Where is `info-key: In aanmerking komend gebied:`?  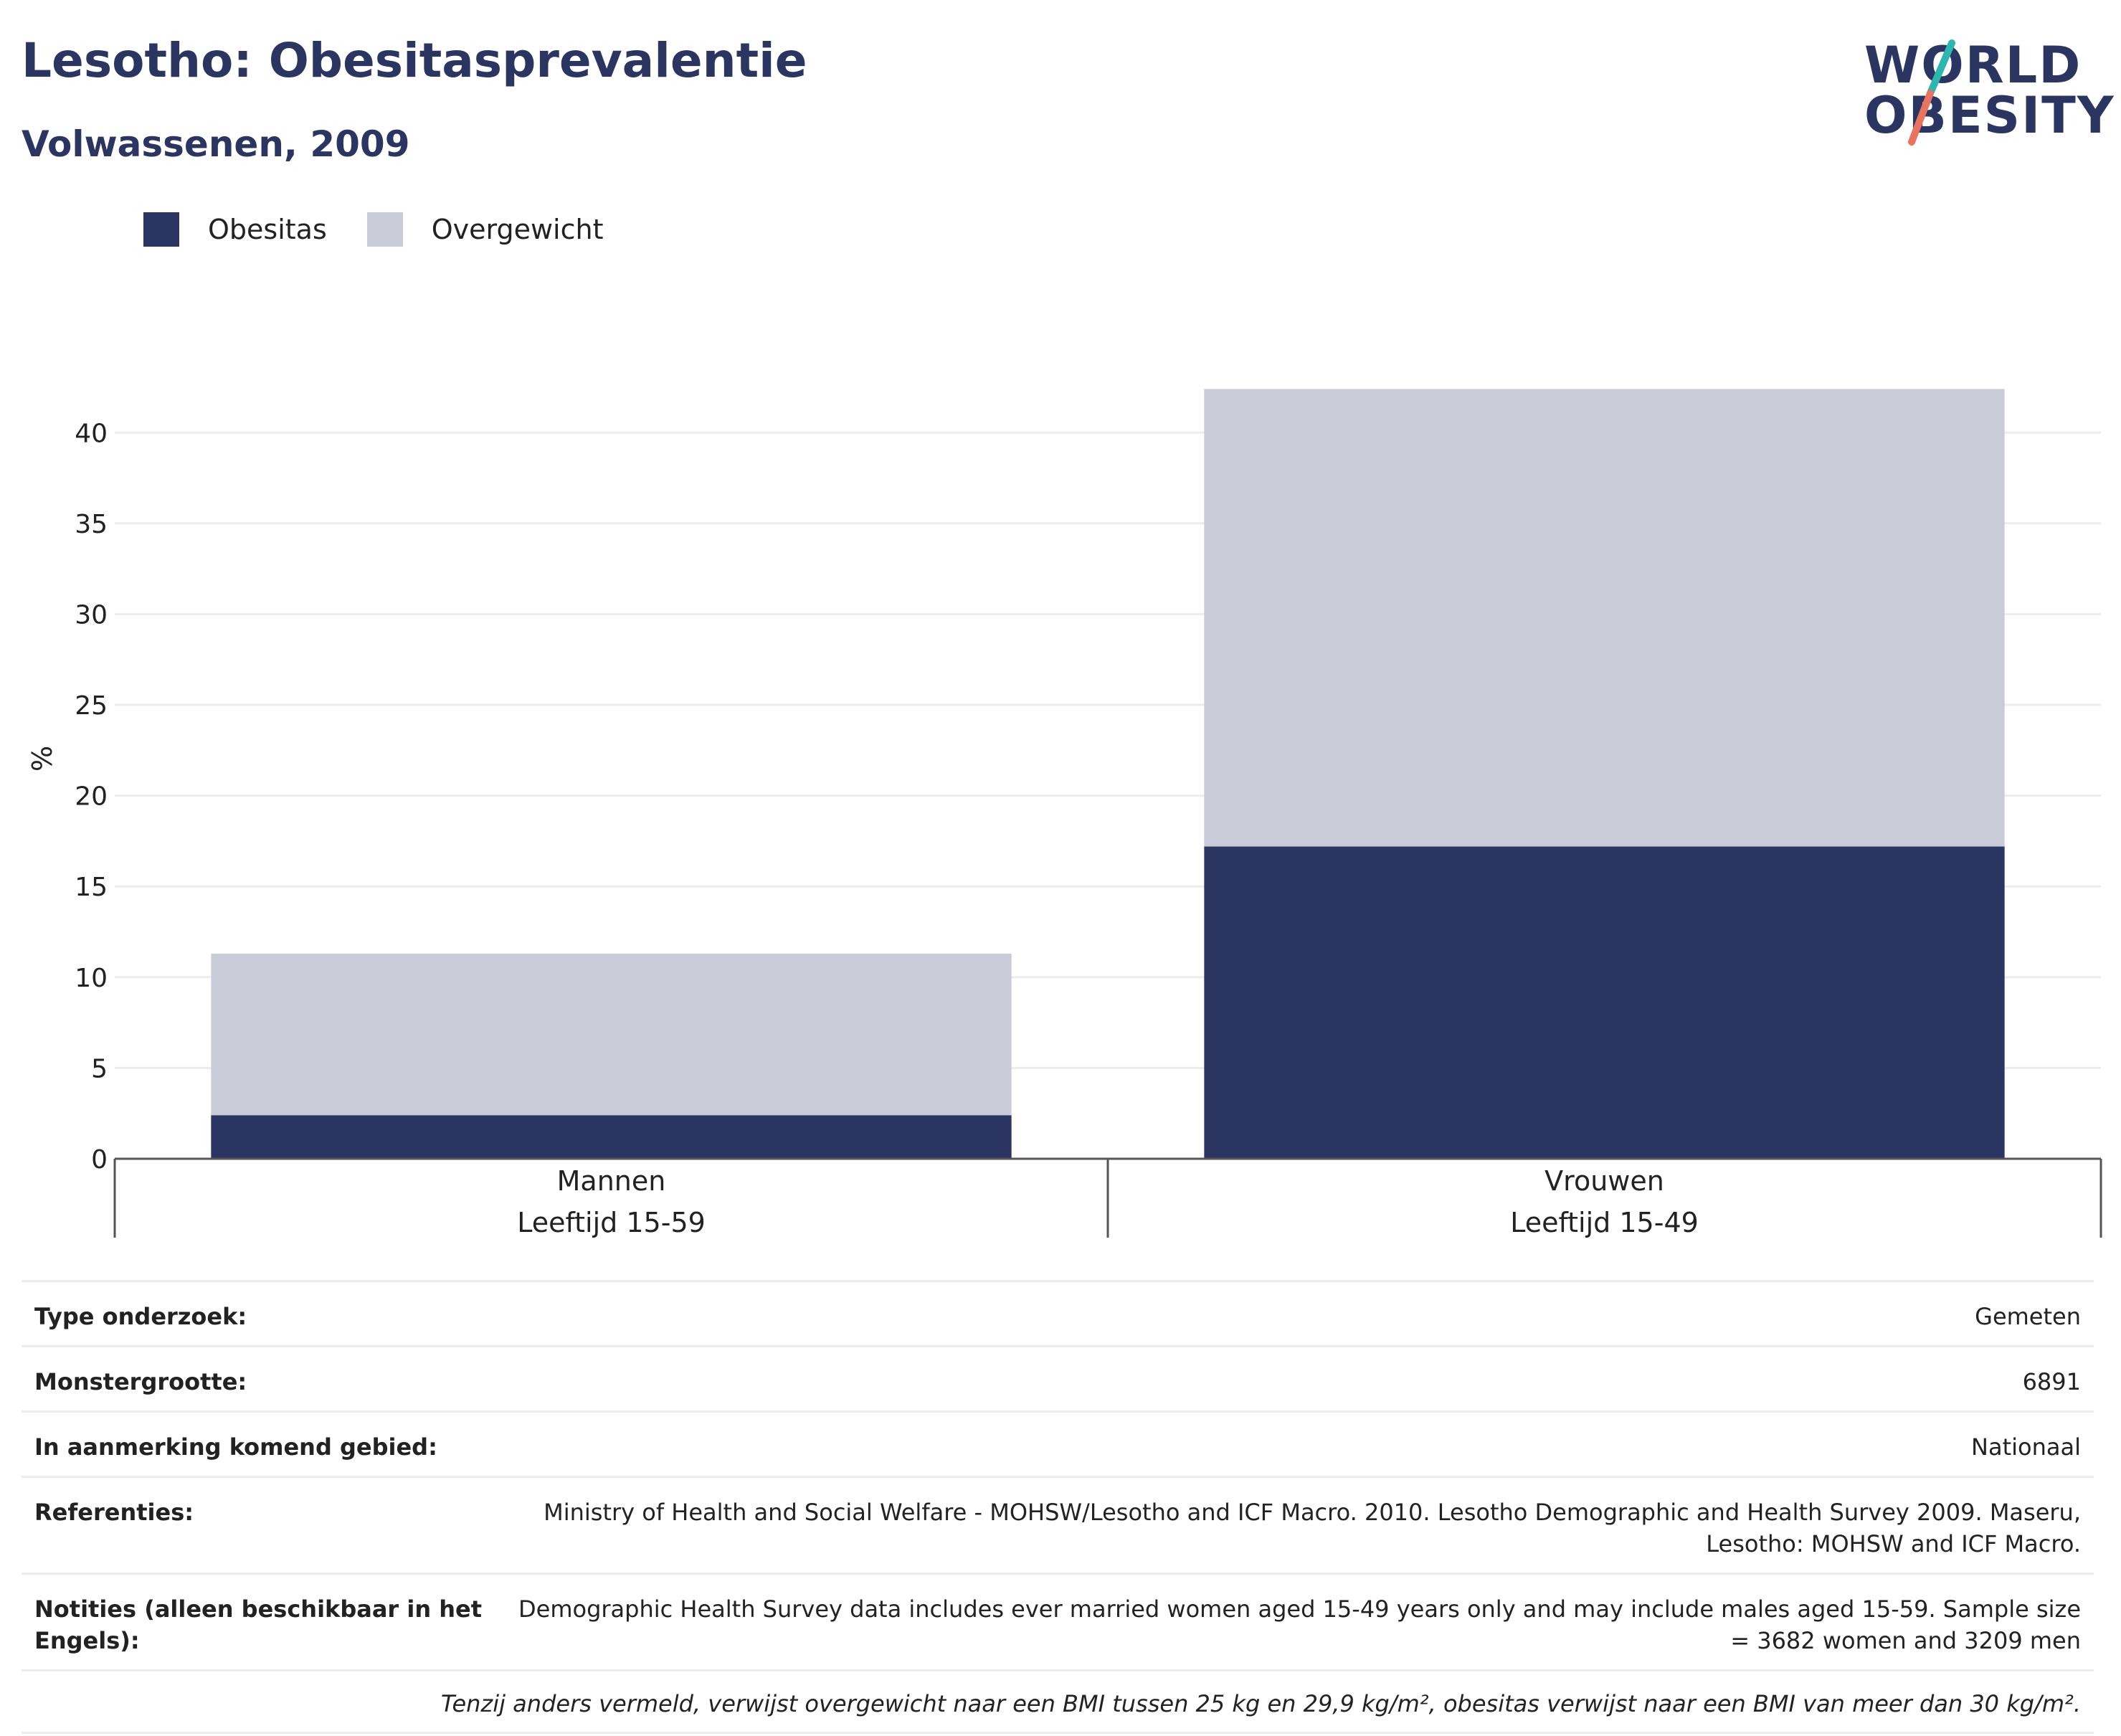
info-key: In aanmerking komend gebied: is located at coordinates (235, 1447).